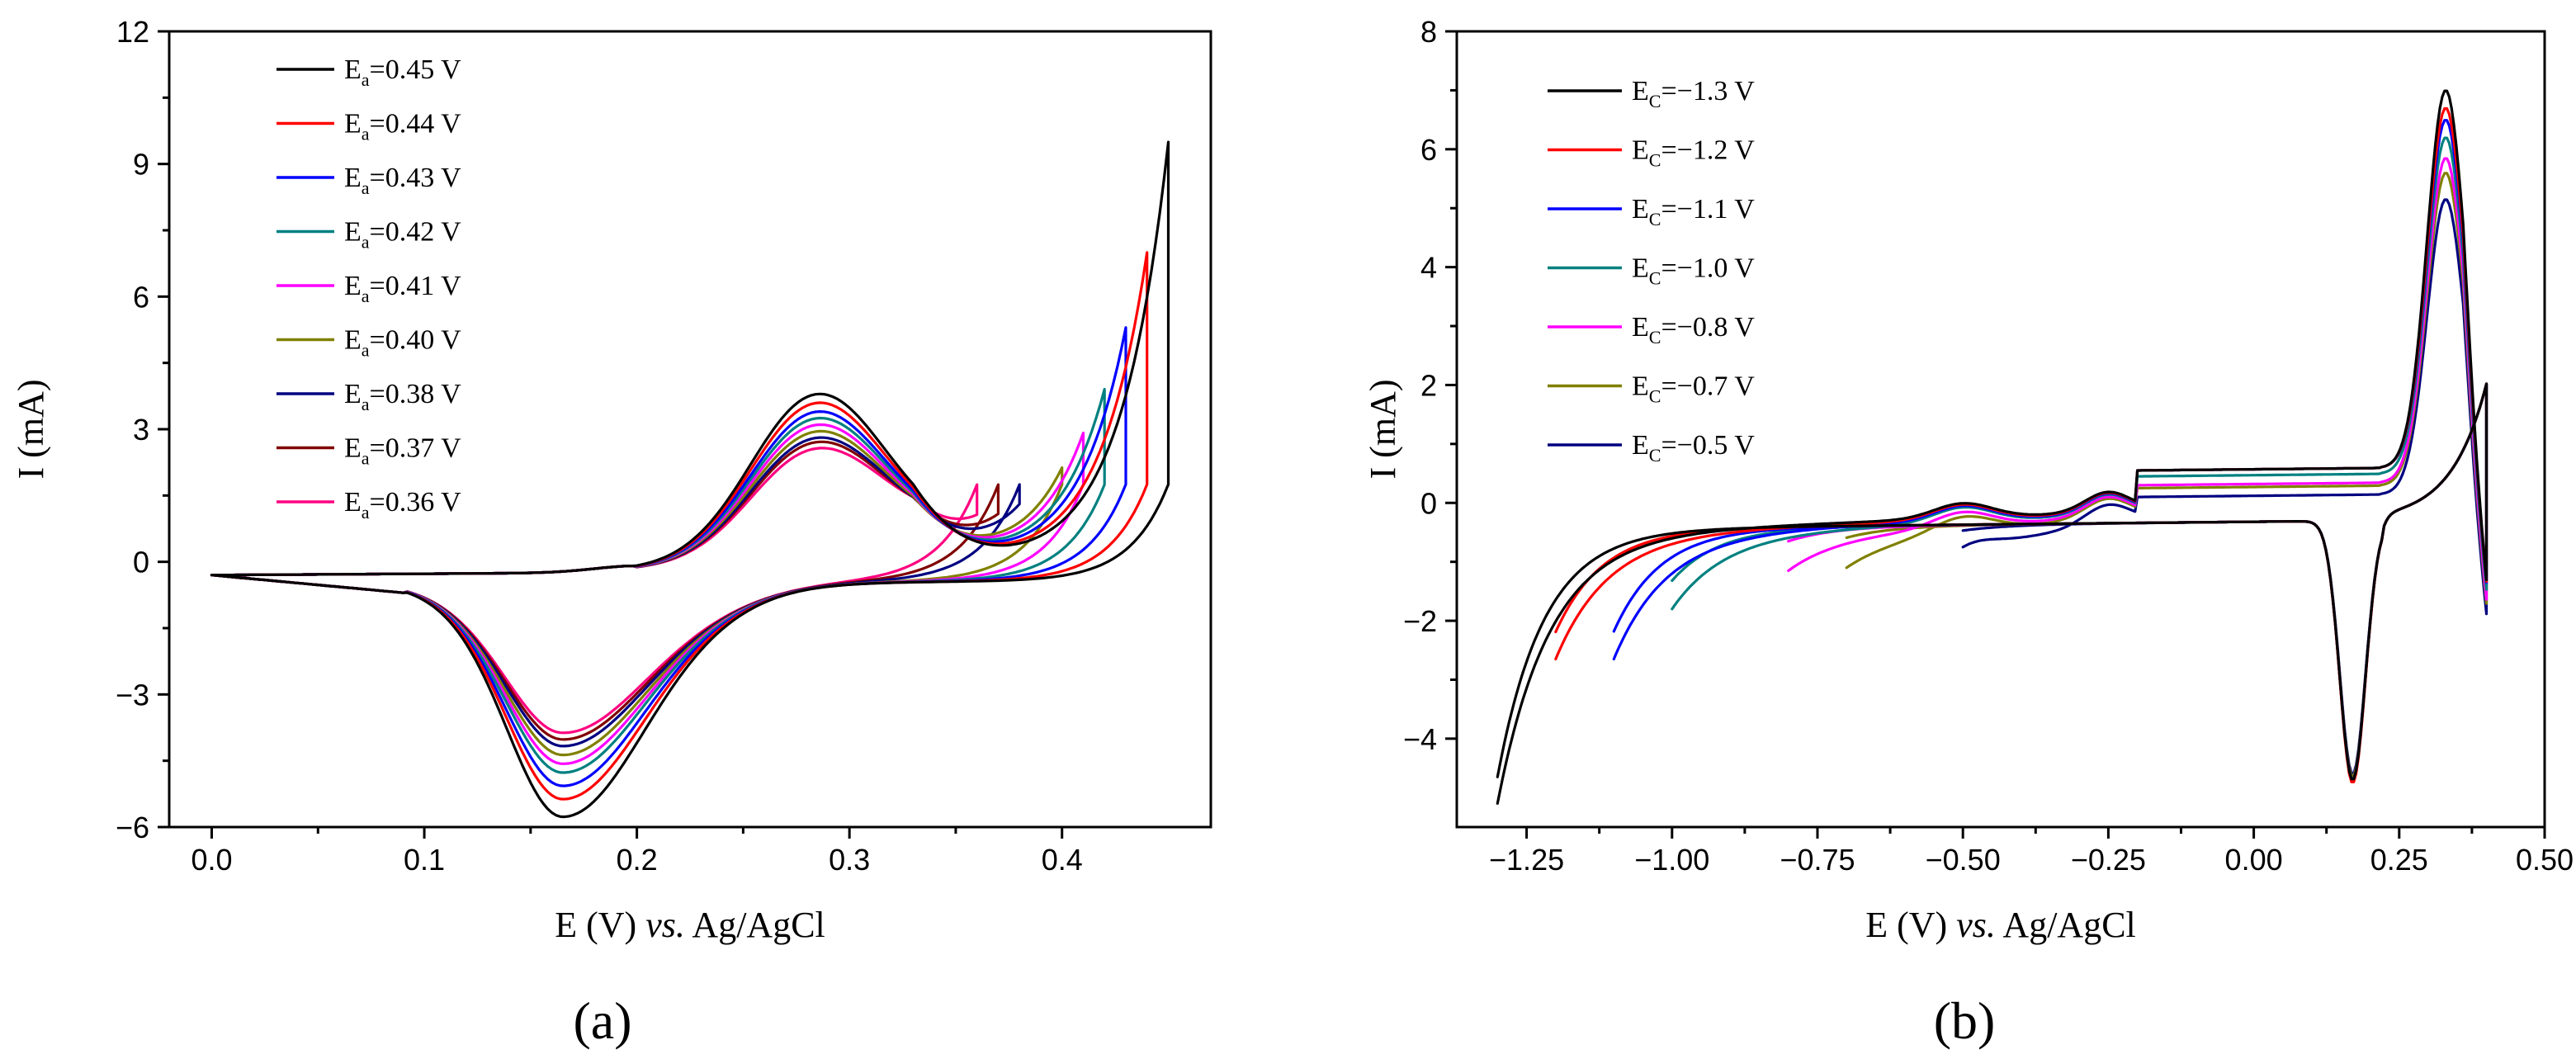 Image resolution: width=2576 pixels, height=1059 pixels. Describe the element at coordinates (141, 165) in the screenshot. I see `y-tick-label: 9` at that location.